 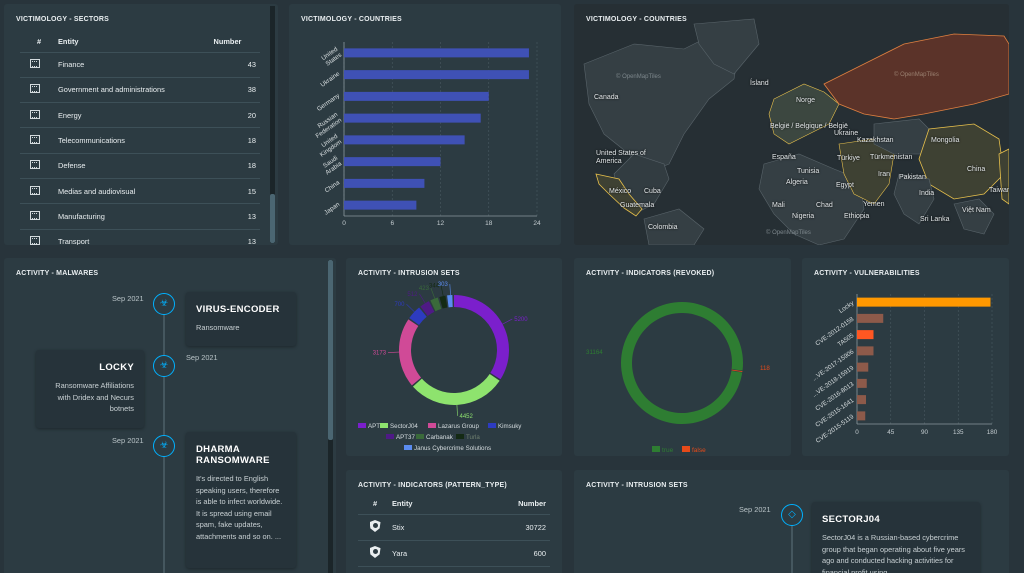 What do you see at coordinates (621, 157) in the screenshot?
I see `map-country-label: United States of America` at bounding box center [621, 157].